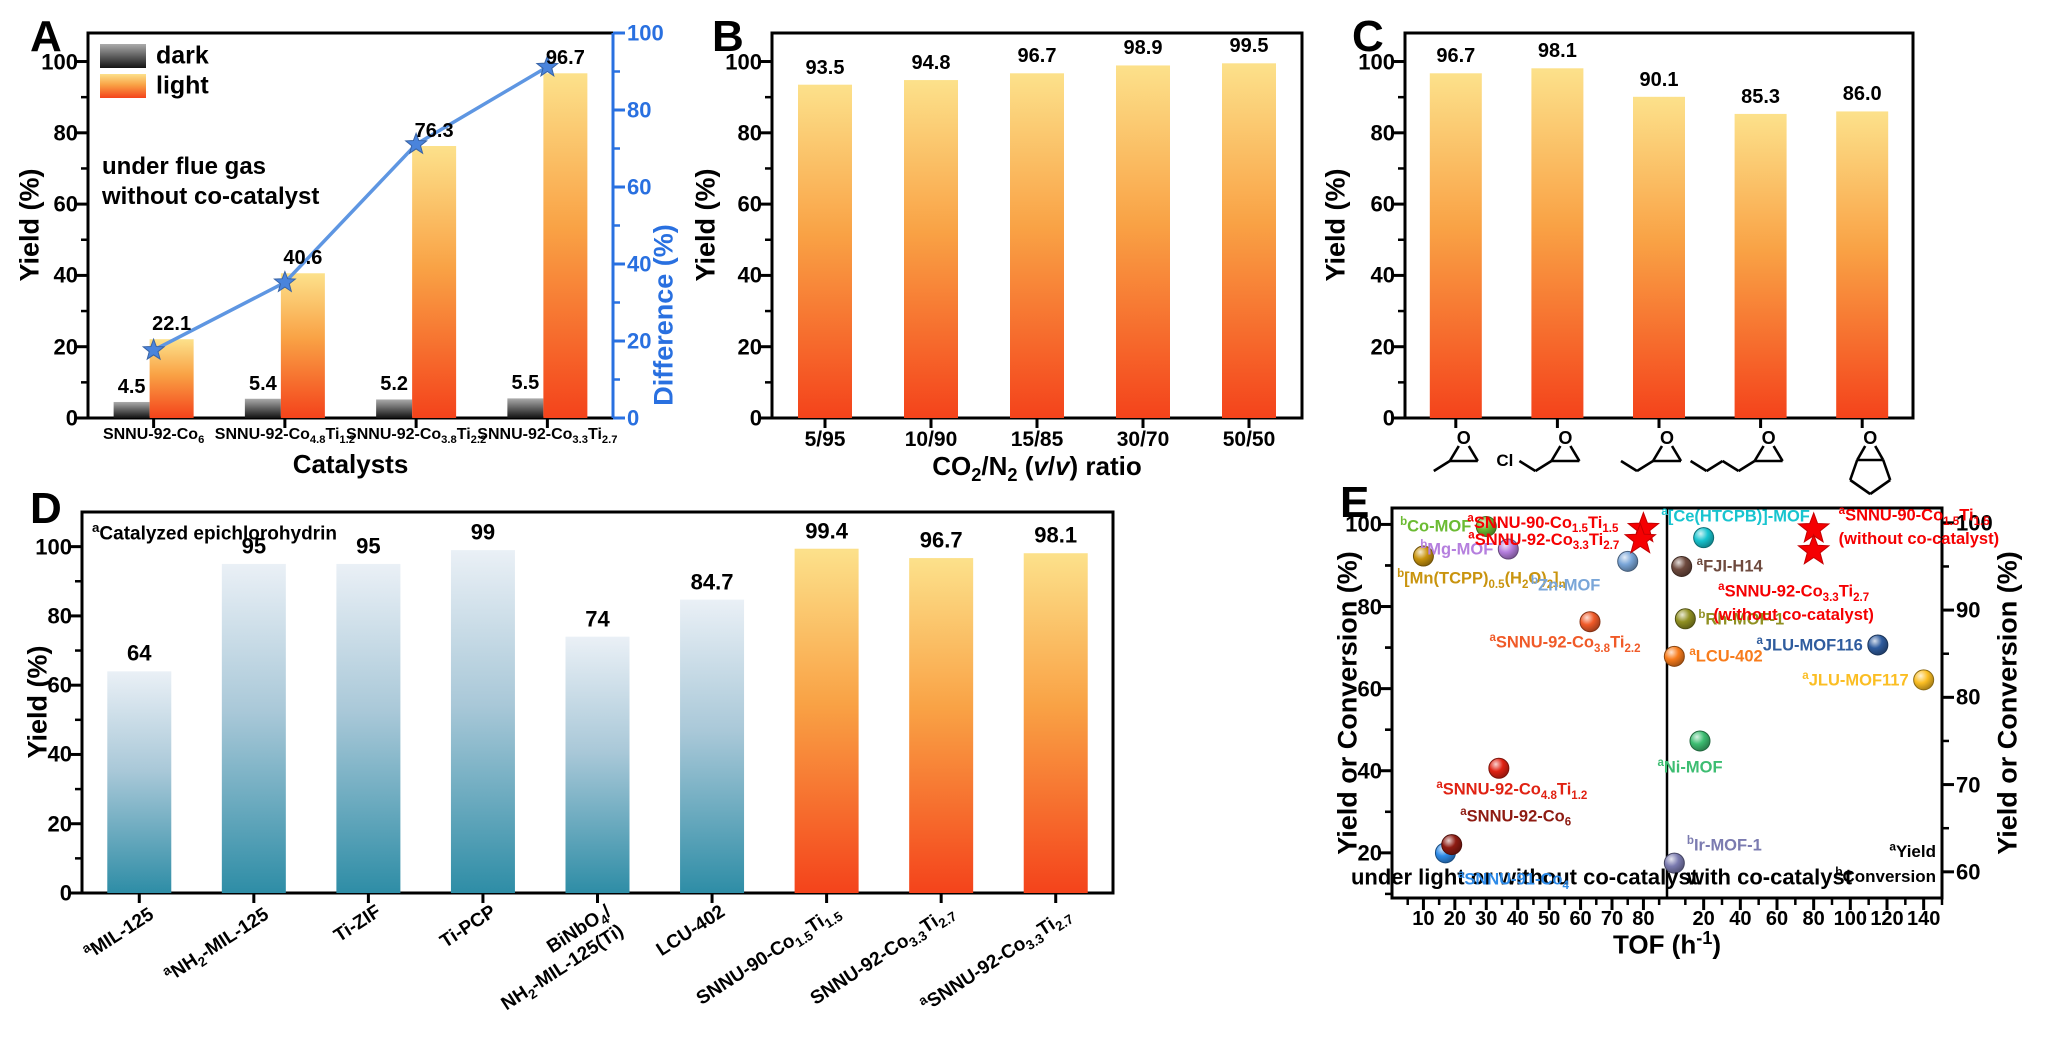 This screenshot has width=2048, height=1050. I want to click on x-category-label: 10/90, so click(931, 439).